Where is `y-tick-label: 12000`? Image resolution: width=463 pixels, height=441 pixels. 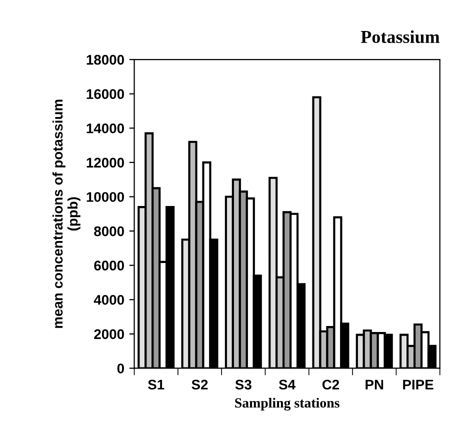 y-tick-label: 12000 is located at coordinates (105, 163).